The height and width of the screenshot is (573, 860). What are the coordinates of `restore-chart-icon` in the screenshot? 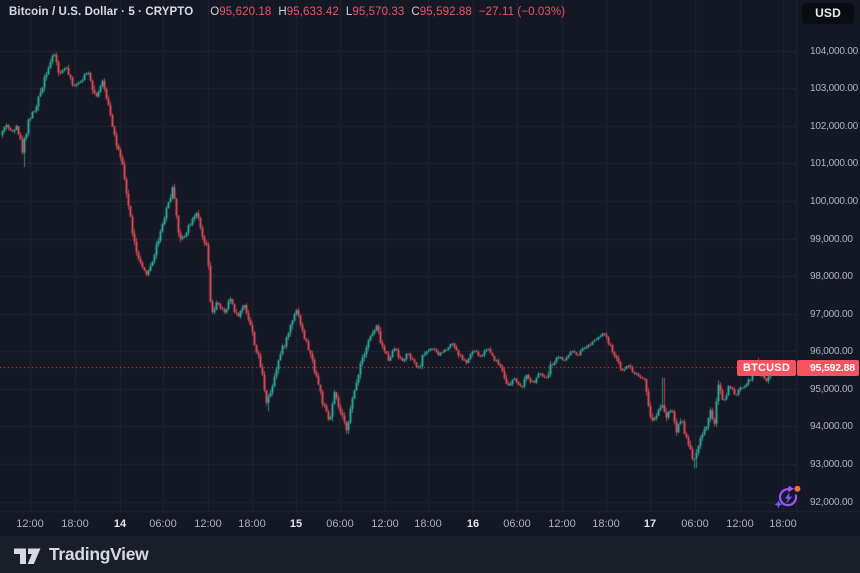 It's located at (788, 497).